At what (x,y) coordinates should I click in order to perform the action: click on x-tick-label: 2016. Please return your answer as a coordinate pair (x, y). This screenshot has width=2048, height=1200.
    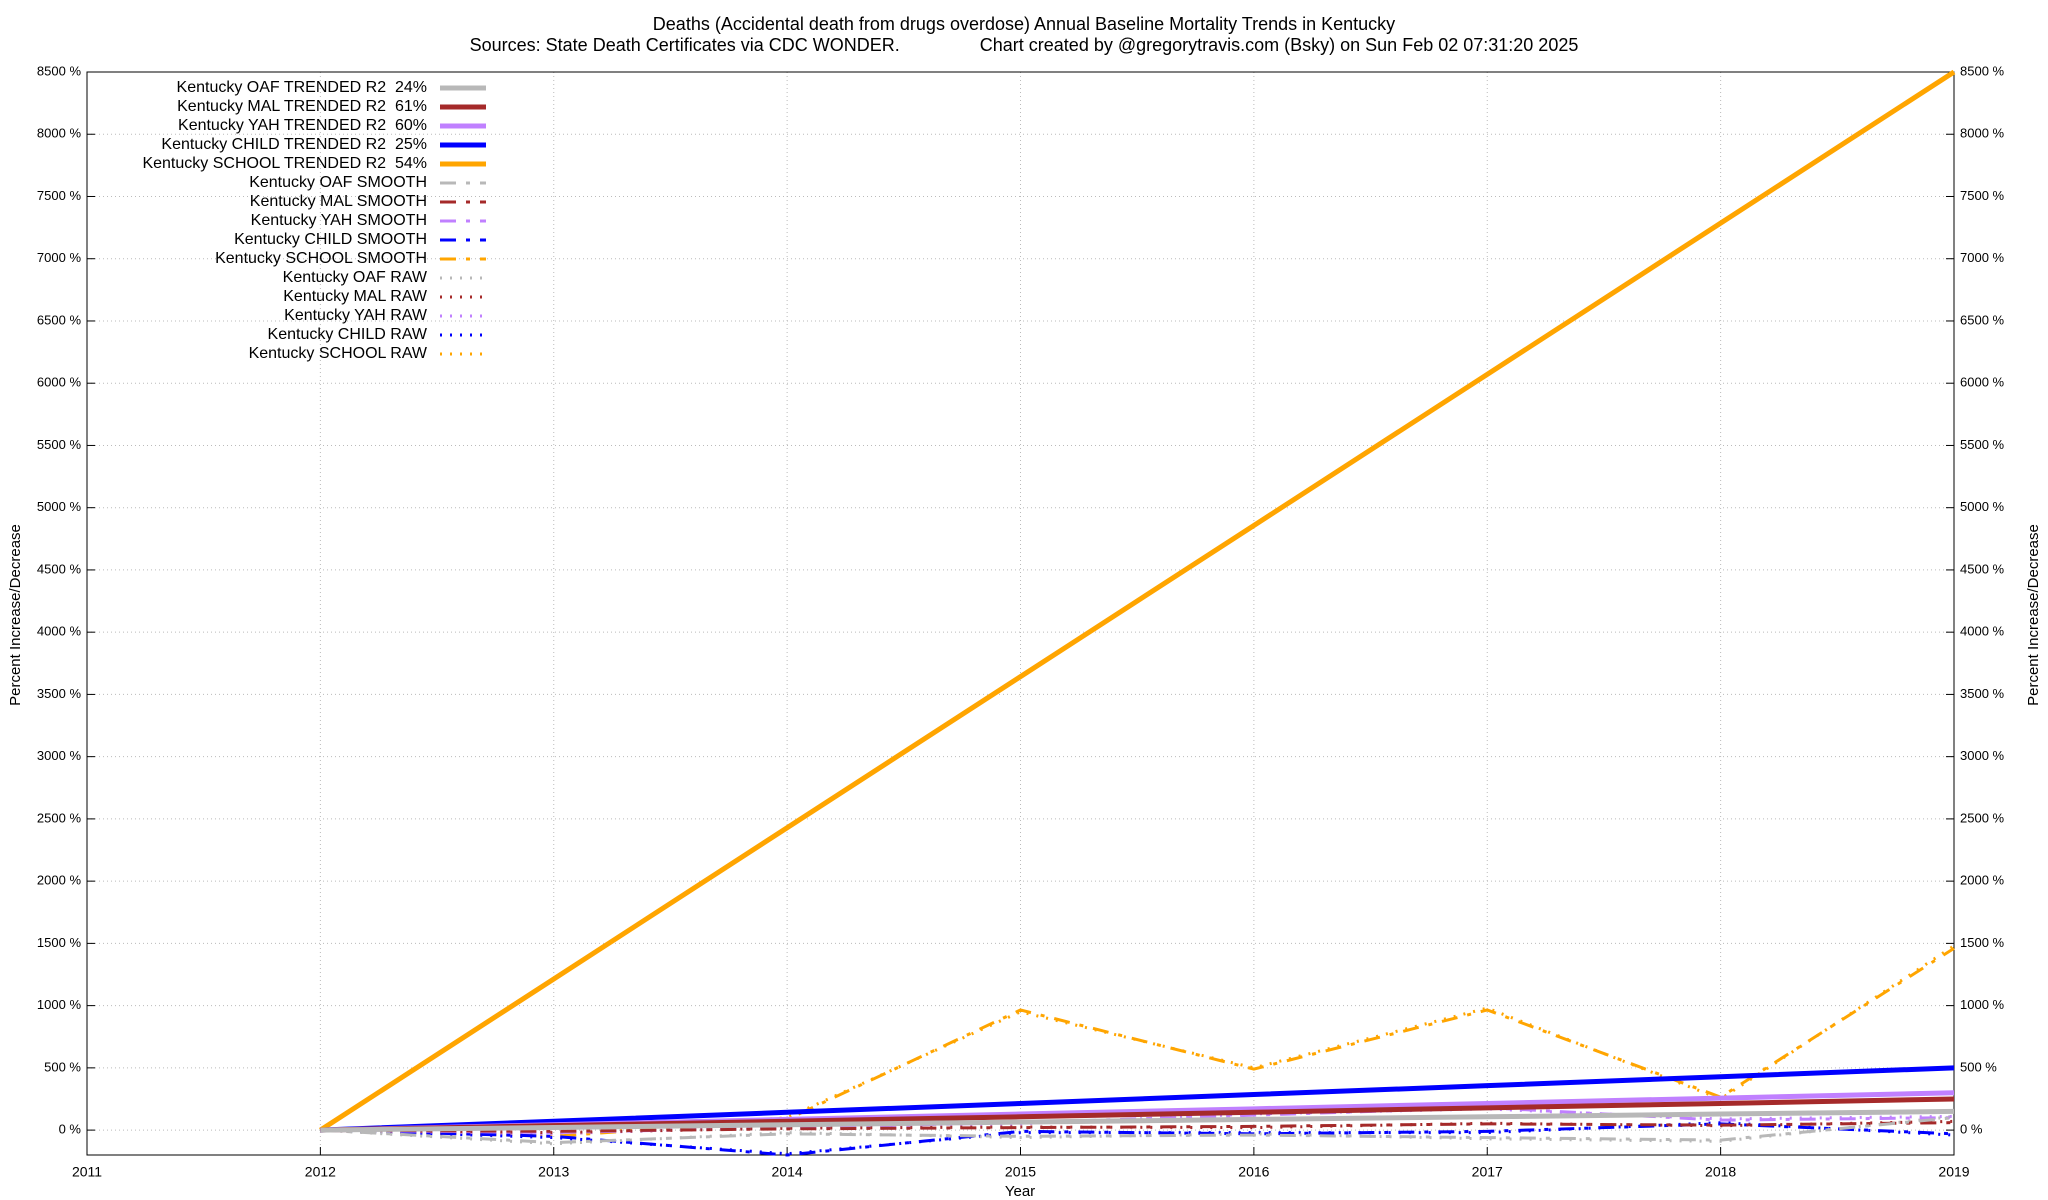
    Looking at the image, I should click on (1253, 1172).